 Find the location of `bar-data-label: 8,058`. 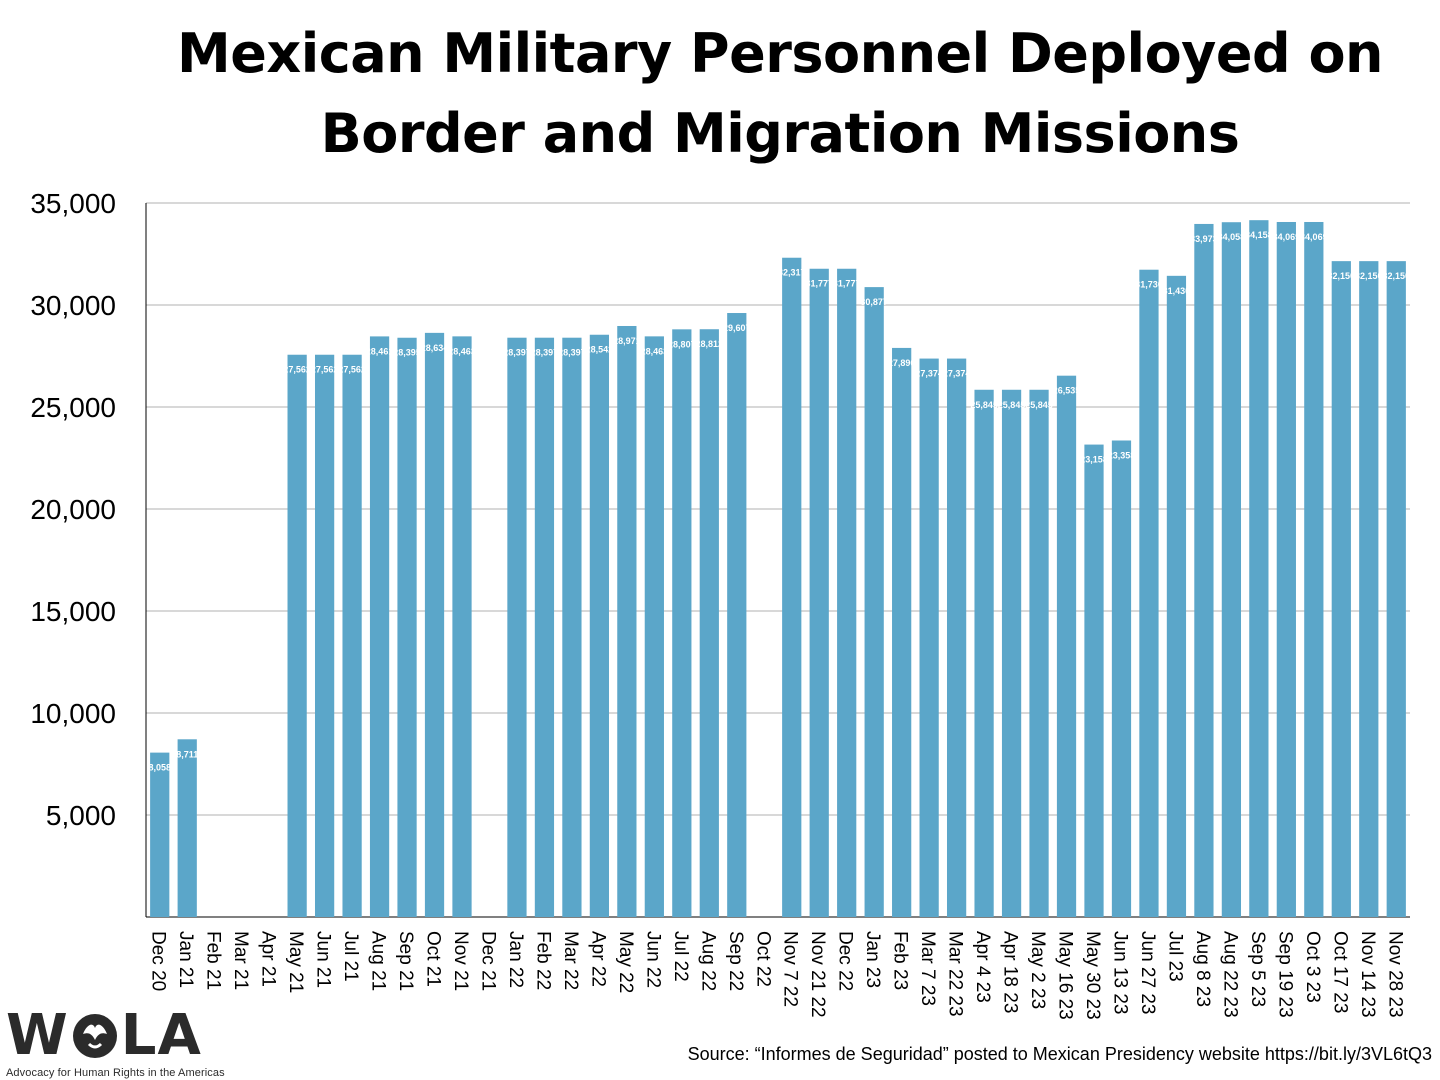

bar-data-label: 8,058 is located at coordinates (159, 768).